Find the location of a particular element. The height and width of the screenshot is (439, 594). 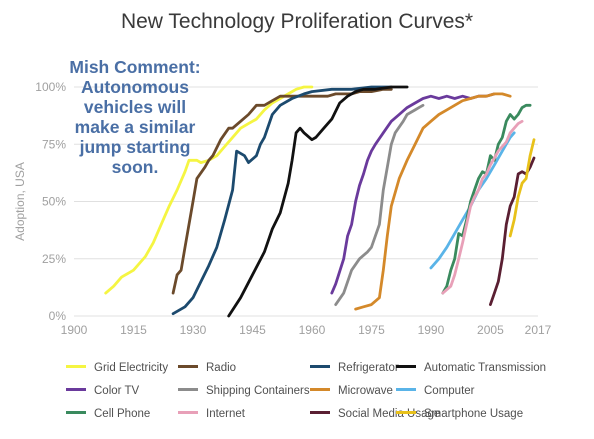

annotation-line: vehicles will is located at coordinates (135, 107).